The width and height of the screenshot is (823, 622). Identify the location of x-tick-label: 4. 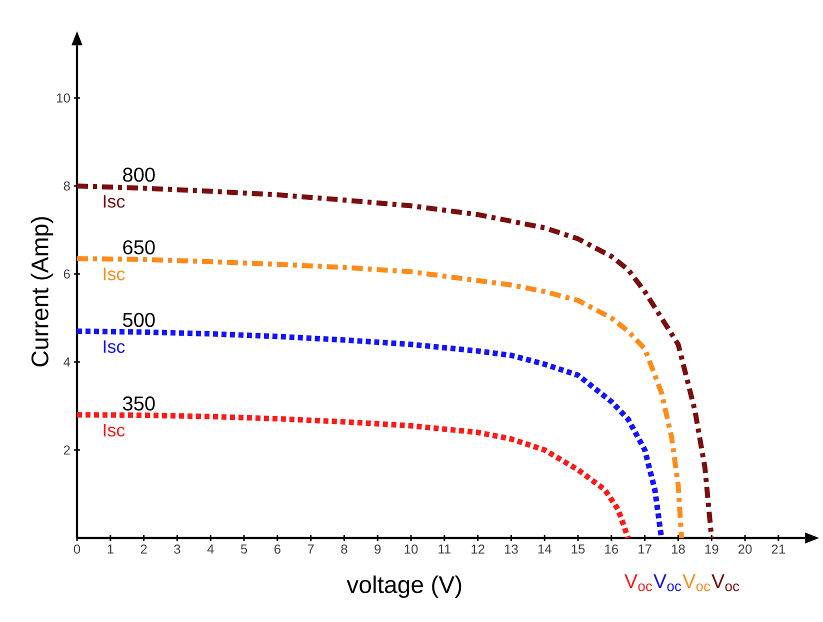
(210, 549).